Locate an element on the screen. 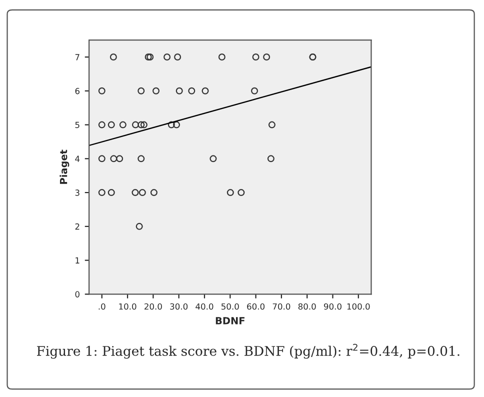  x-tick-label: .0 is located at coordinates (102, 306).